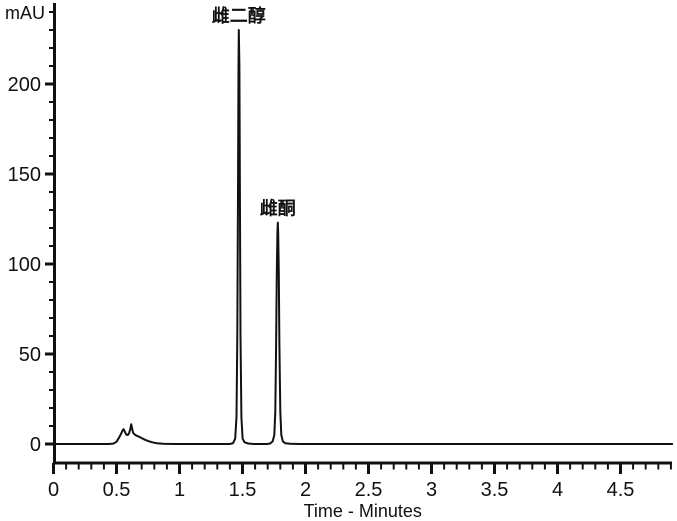  What do you see at coordinates (369, 490) in the screenshot?
I see `x-tick-label: 2.5` at bounding box center [369, 490].